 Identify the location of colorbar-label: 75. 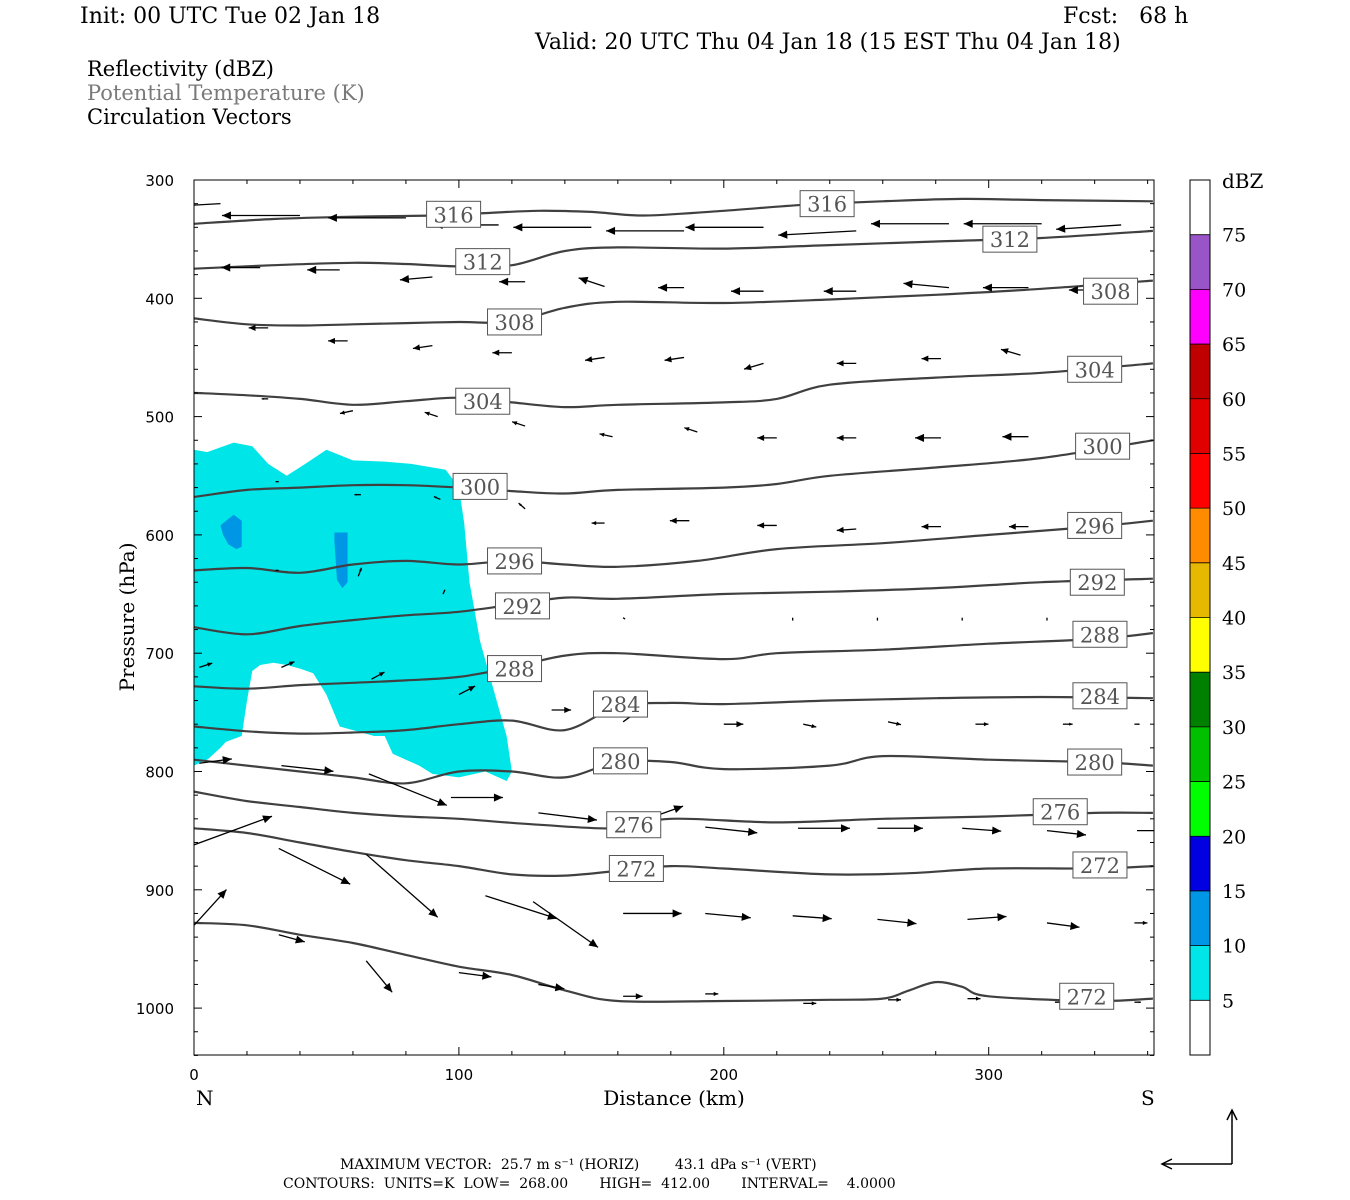
(1234, 236).